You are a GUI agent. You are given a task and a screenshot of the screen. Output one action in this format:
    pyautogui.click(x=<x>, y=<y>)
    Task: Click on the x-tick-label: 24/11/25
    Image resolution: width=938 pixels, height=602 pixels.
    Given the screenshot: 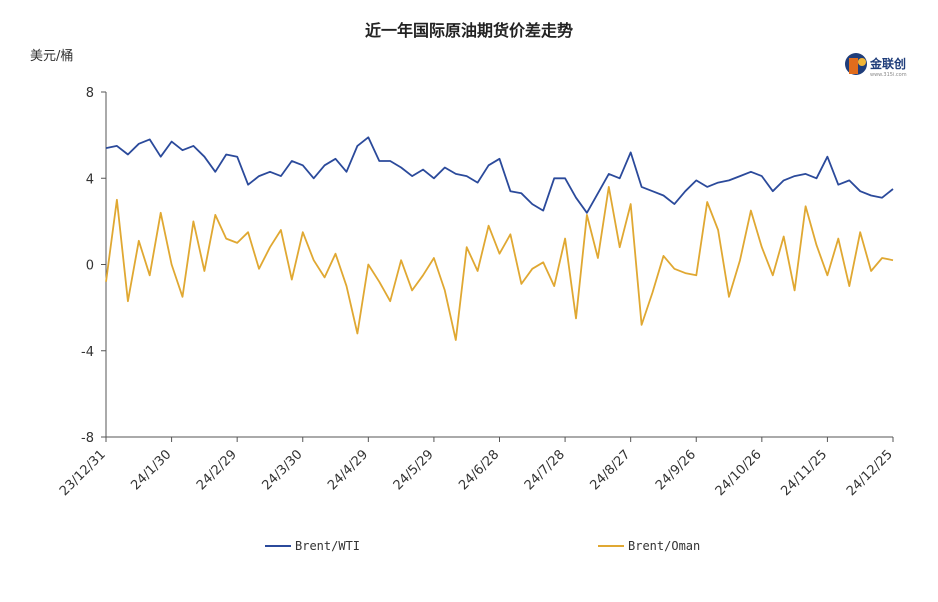 What is the action you would take?
    pyautogui.click(x=804, y=473)
    